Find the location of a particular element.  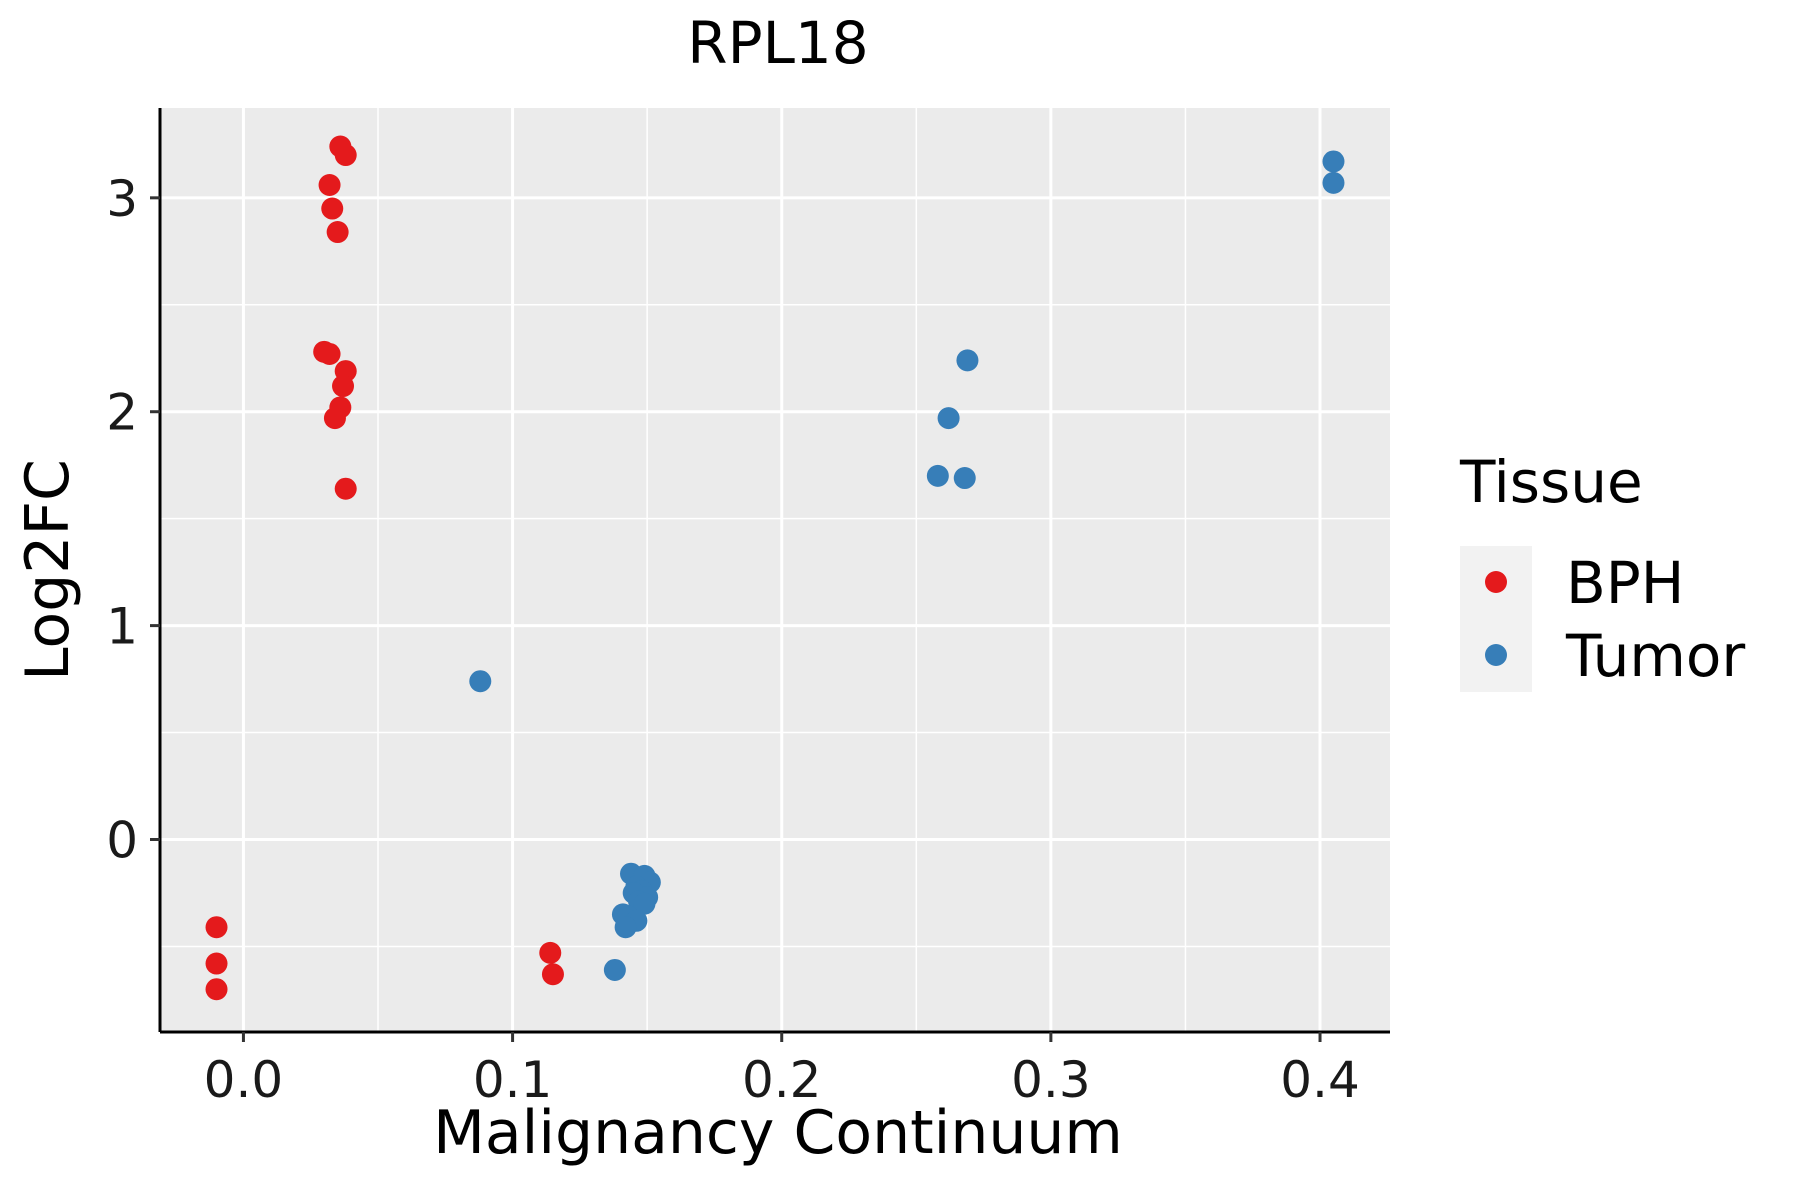

y-tick-label: 3 is located at coordinates (122, 199).